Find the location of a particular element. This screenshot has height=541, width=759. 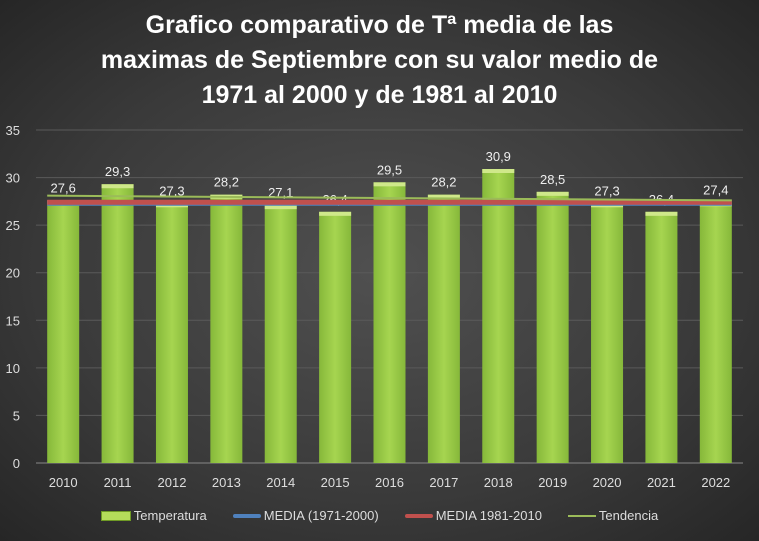

bar-2020 is located at coordinates (607, 333).